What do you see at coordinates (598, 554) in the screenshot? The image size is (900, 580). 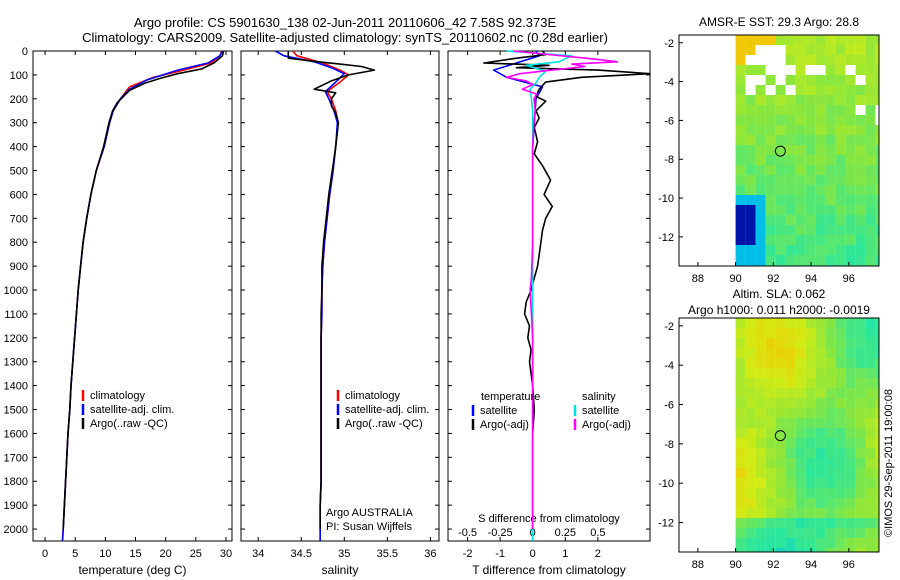 I see `difference-profile-xtick-label: 2` at bounding box center [598, 554].